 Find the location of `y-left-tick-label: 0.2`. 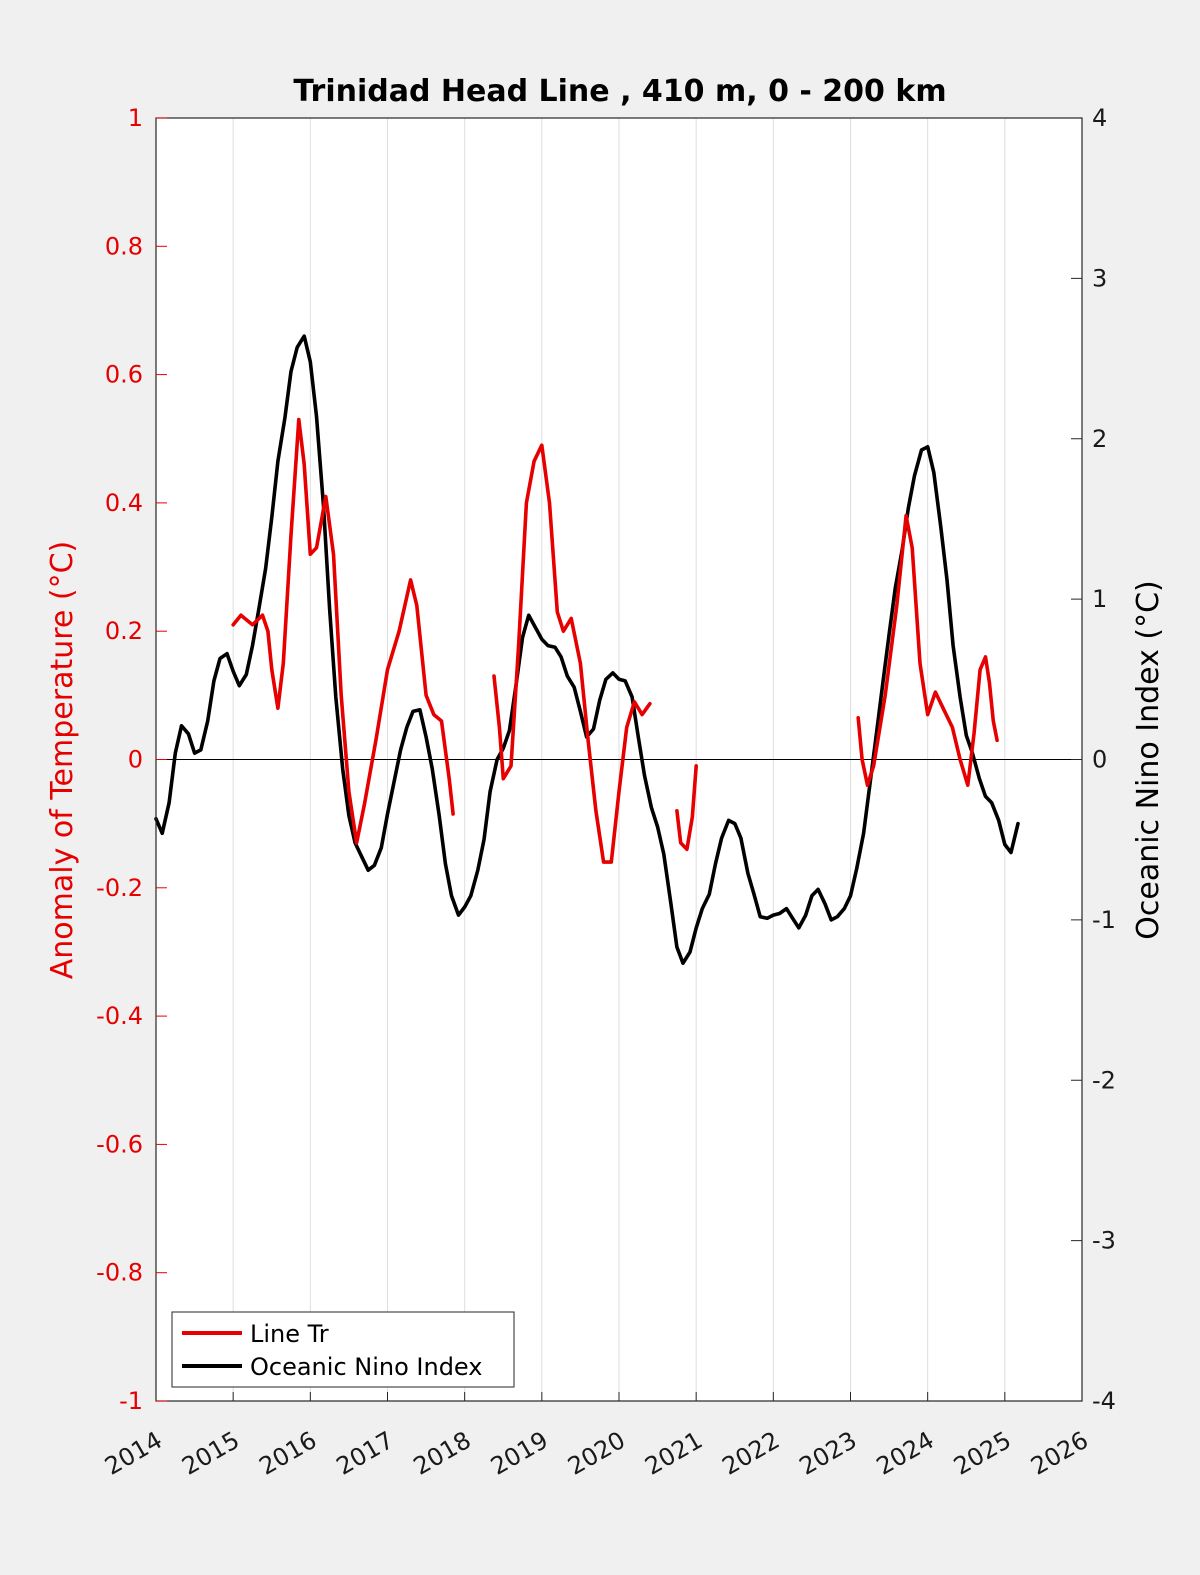

y-left-tick-label: 0.2 is located at coordinates (124, 631).